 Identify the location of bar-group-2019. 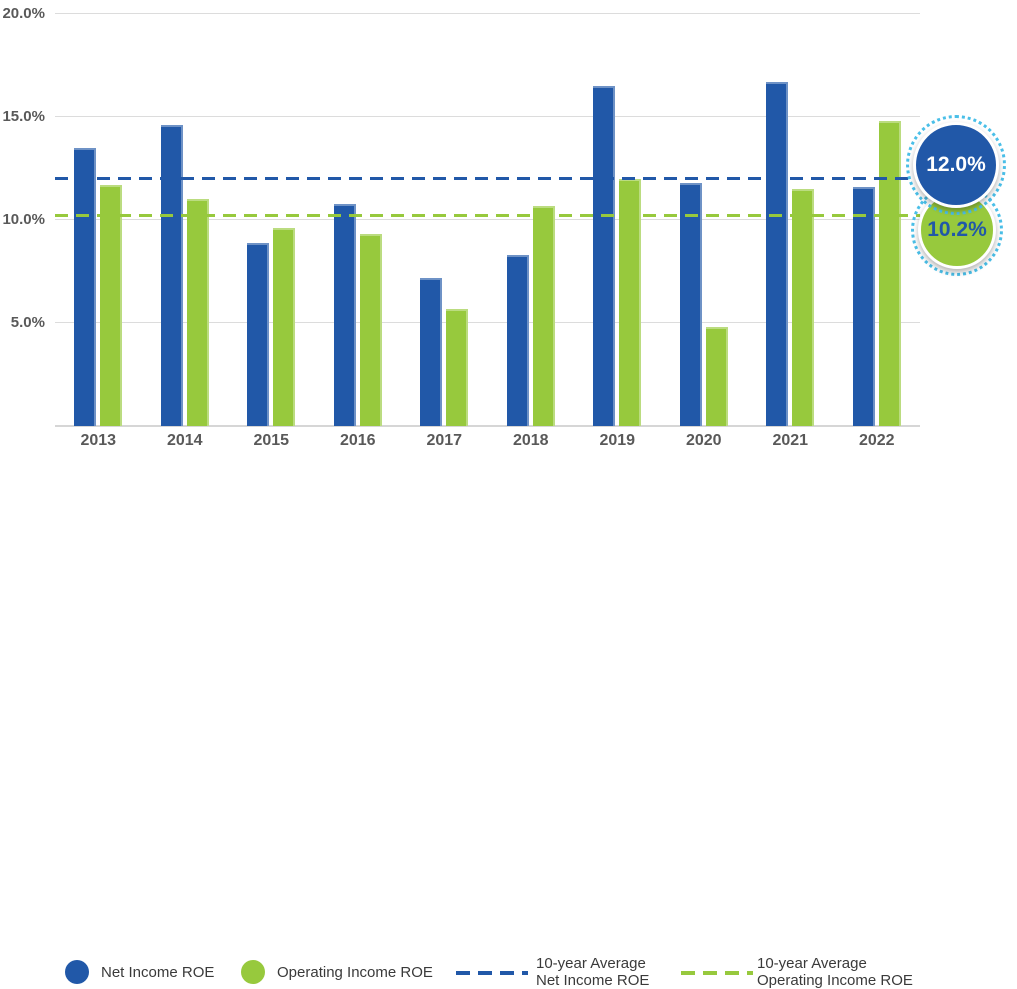
(617, 220).